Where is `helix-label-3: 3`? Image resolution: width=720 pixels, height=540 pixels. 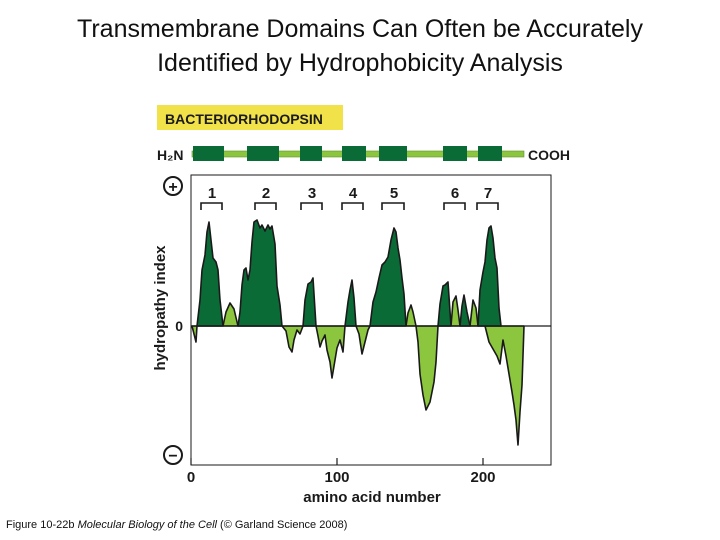
helix-label-3: 3 is located at coordinates (312, 193).